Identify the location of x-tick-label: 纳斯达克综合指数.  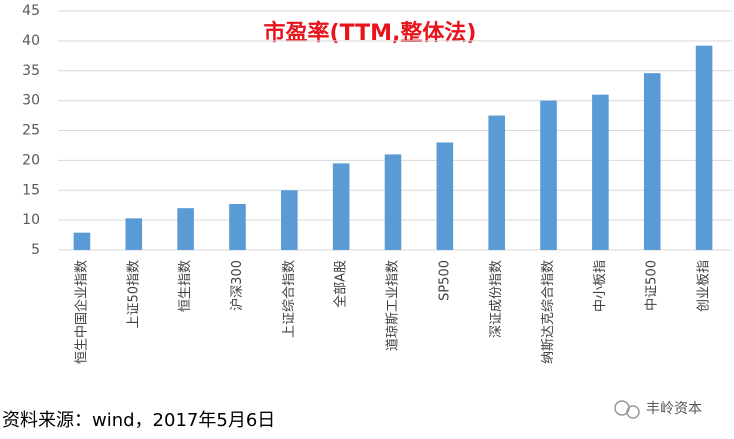
(548, 312).